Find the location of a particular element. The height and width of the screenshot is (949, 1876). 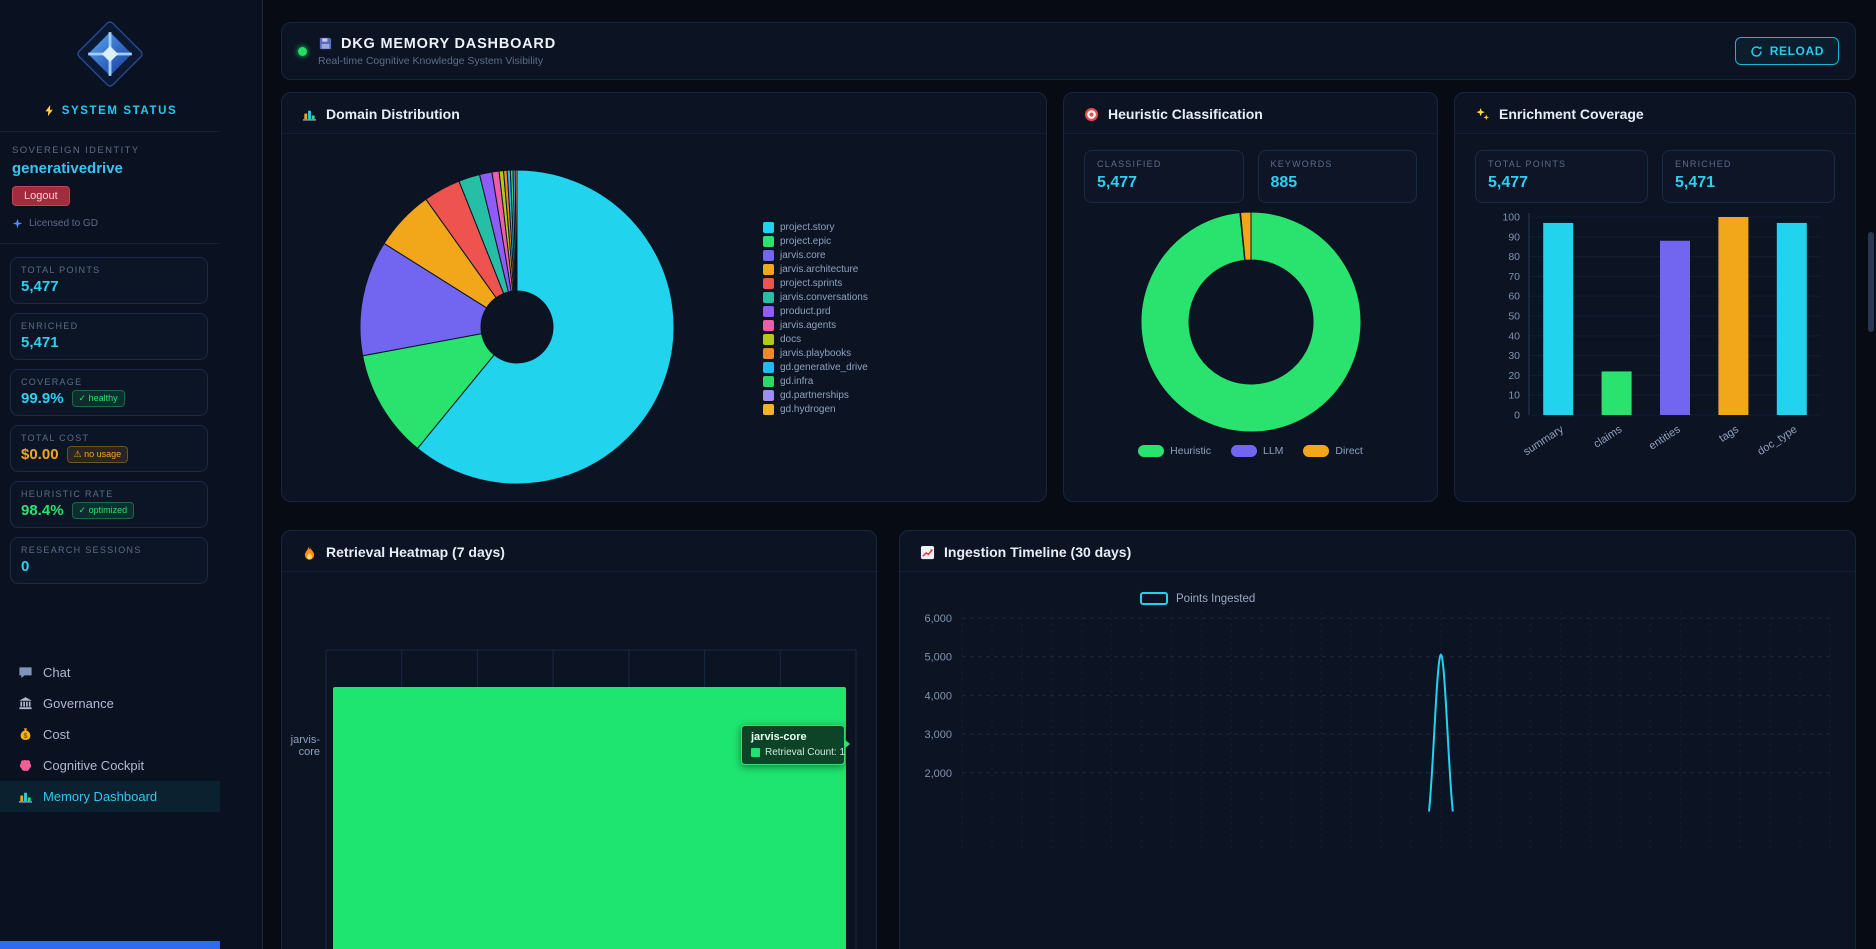

legend-item-project-story: project.story is located at coordinates (815, 227).